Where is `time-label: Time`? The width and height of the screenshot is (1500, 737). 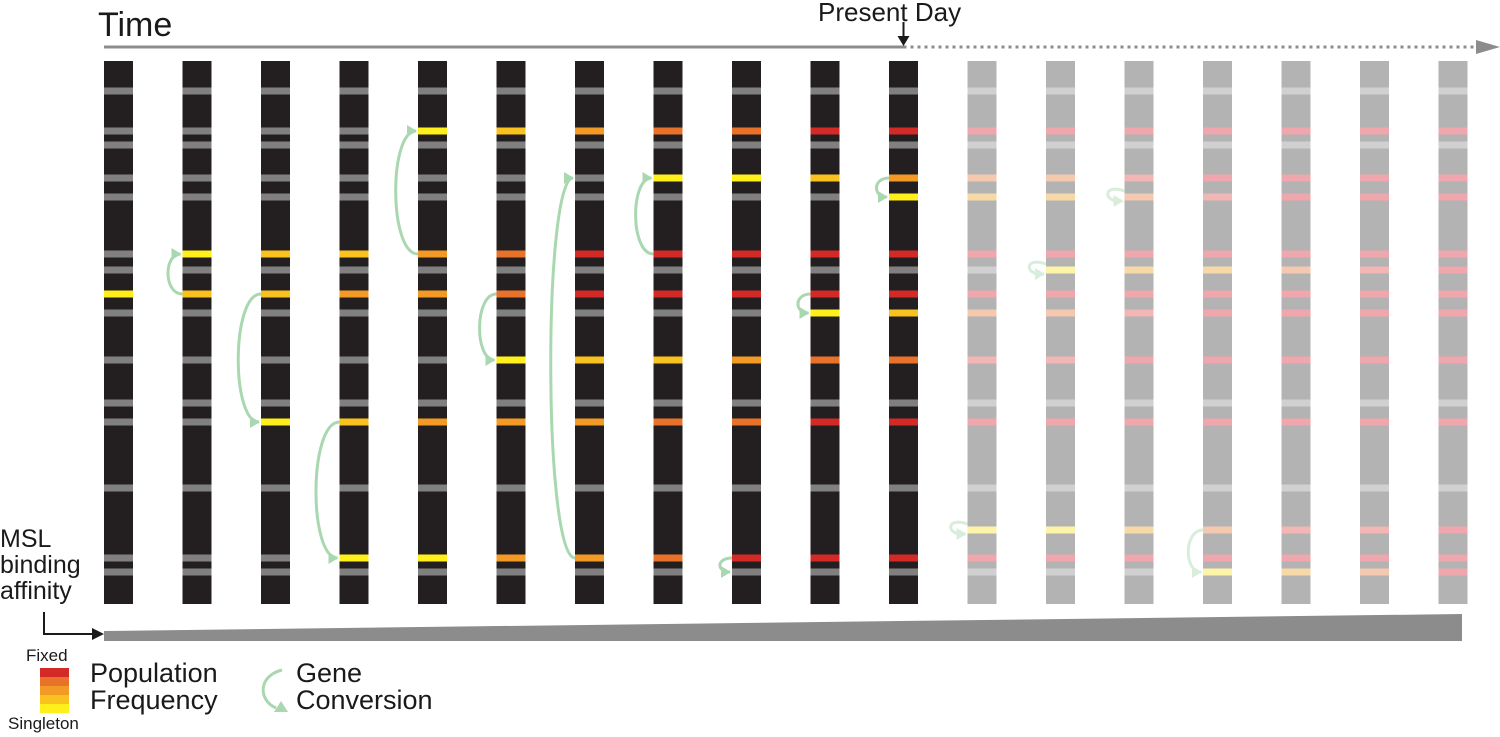 time-label: Time is located at coordinates (135, 25).